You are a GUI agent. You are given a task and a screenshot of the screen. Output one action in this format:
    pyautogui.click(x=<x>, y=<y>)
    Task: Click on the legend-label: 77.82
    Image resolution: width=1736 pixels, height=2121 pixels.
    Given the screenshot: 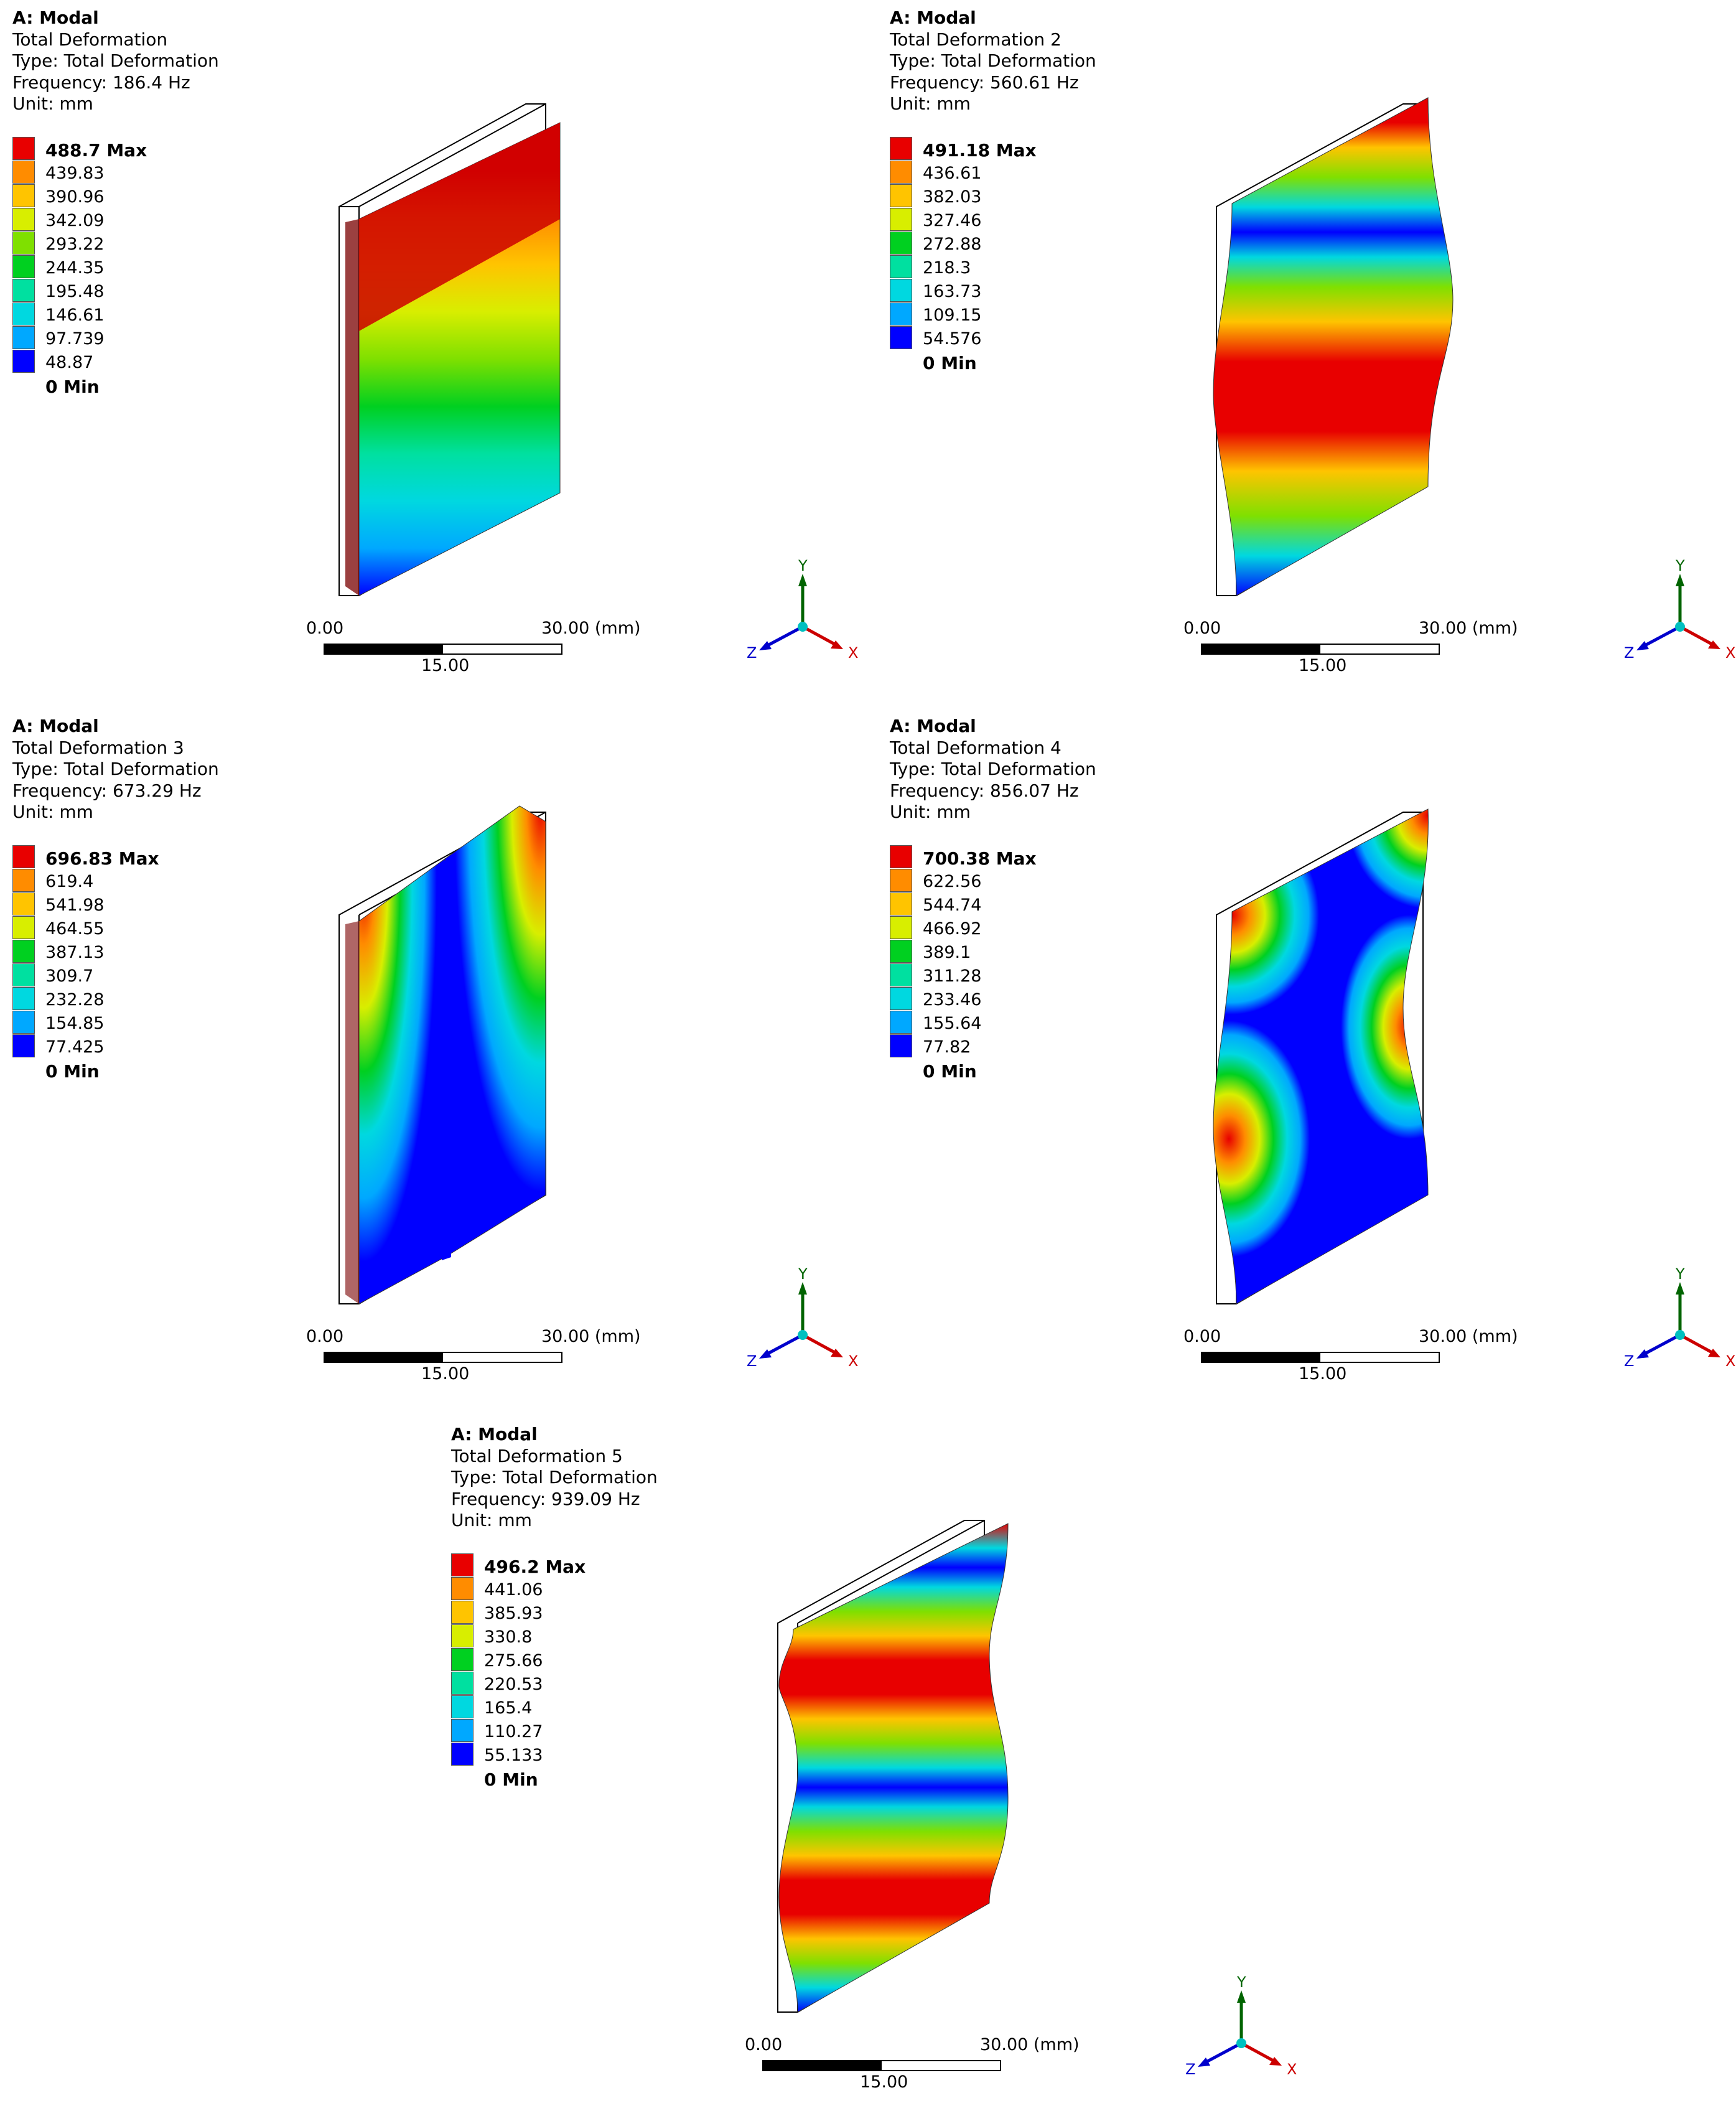 What is the action you would take?
    pyautogui.click(x=947, y=1047)
    